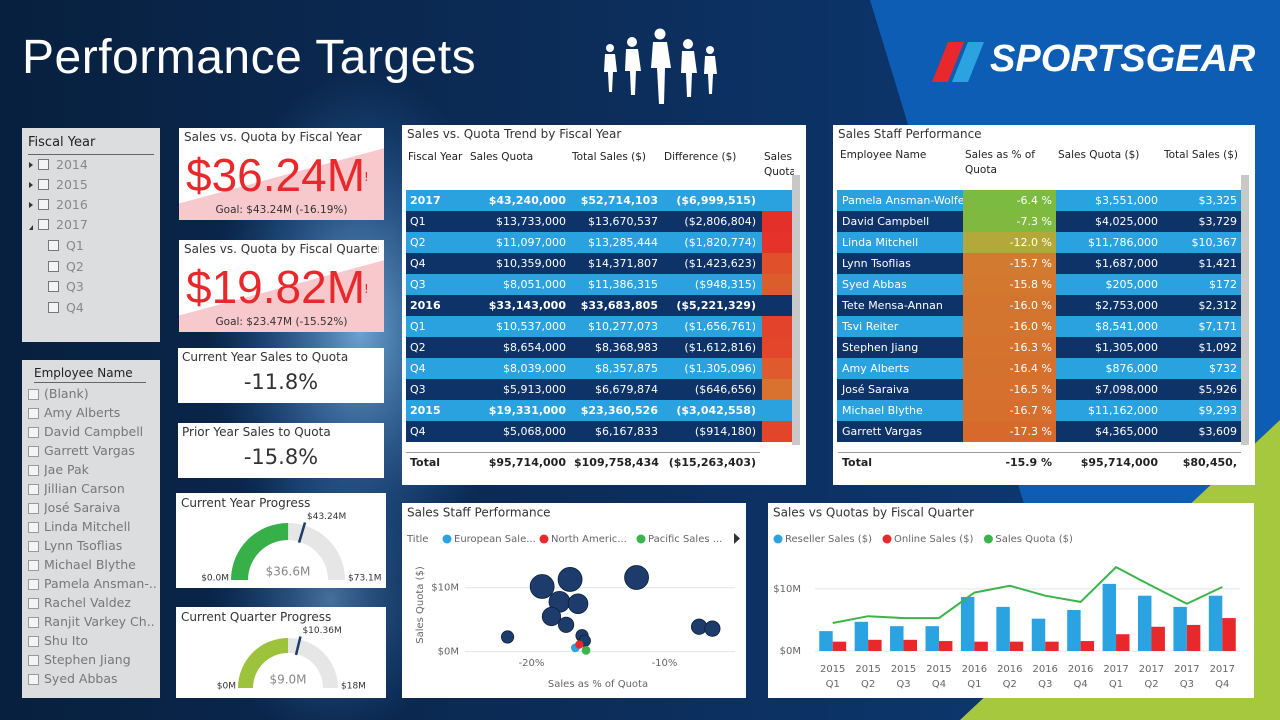 The height and width of the screenshot is (720, 1280). I want to click on table-cell: ($1,820,774), so click(720, 242).